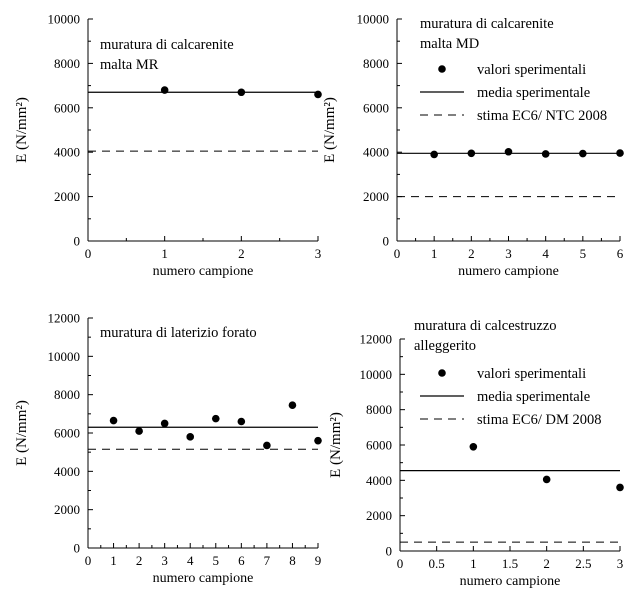 The width and height of the screenshot is (642, 595). What do you see at coordinates (542, 116) in the screenshot?
I see `legend-label: stima EC6/ NTC 2008` at bounding box center [542, 116].